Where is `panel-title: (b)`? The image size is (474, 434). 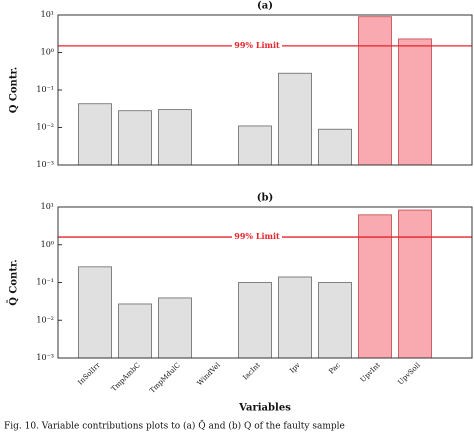
panel-title: (b) is located at coordinates (265, 198).